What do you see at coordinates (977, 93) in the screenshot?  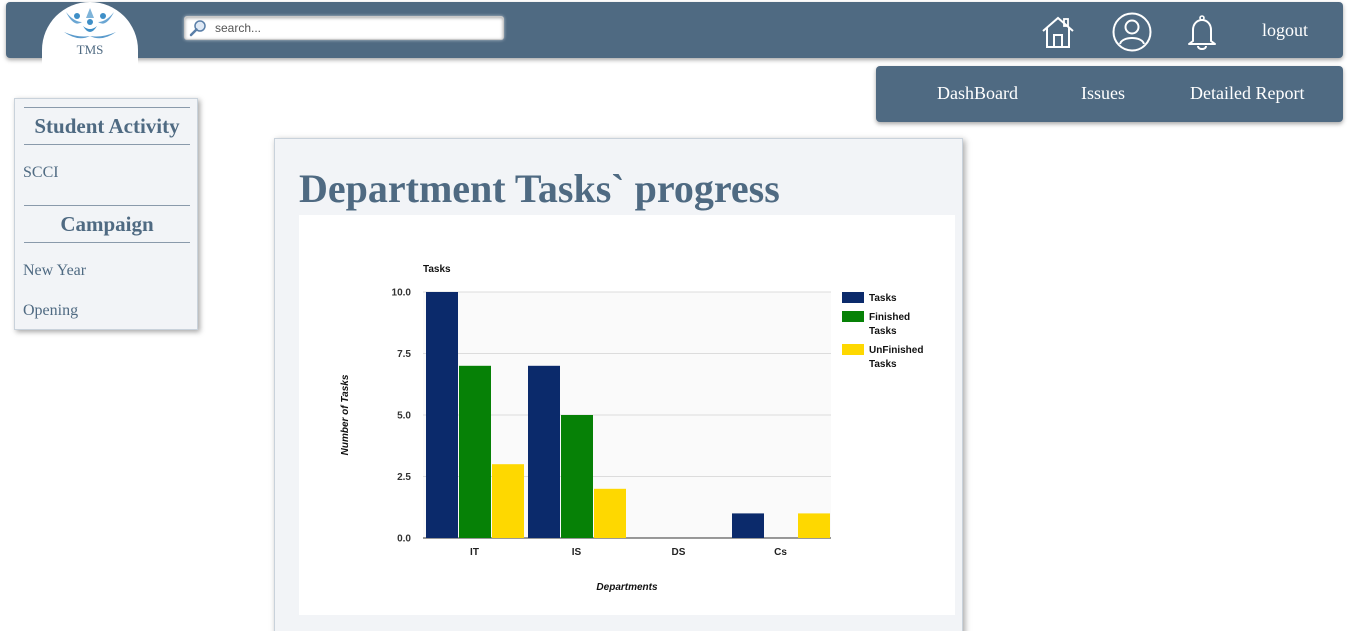 I see `nav-dashboard: DashBoard` at bounding box center [977, 93].